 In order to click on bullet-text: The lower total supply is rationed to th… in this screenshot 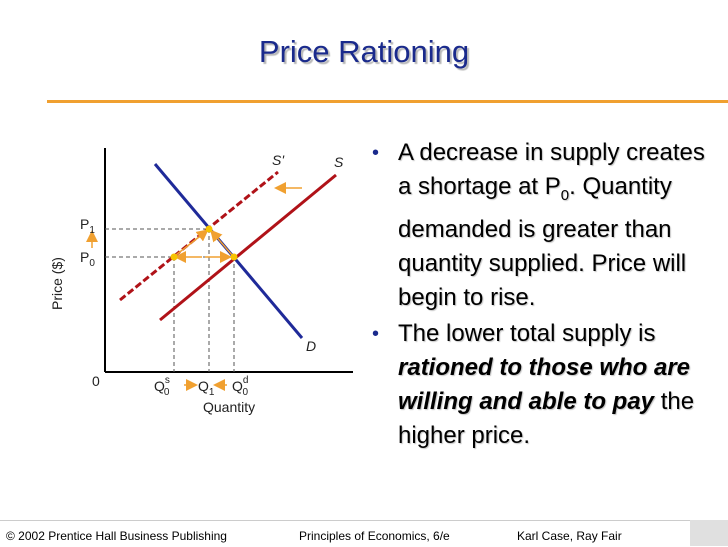, I will do `click(546, 384)`.